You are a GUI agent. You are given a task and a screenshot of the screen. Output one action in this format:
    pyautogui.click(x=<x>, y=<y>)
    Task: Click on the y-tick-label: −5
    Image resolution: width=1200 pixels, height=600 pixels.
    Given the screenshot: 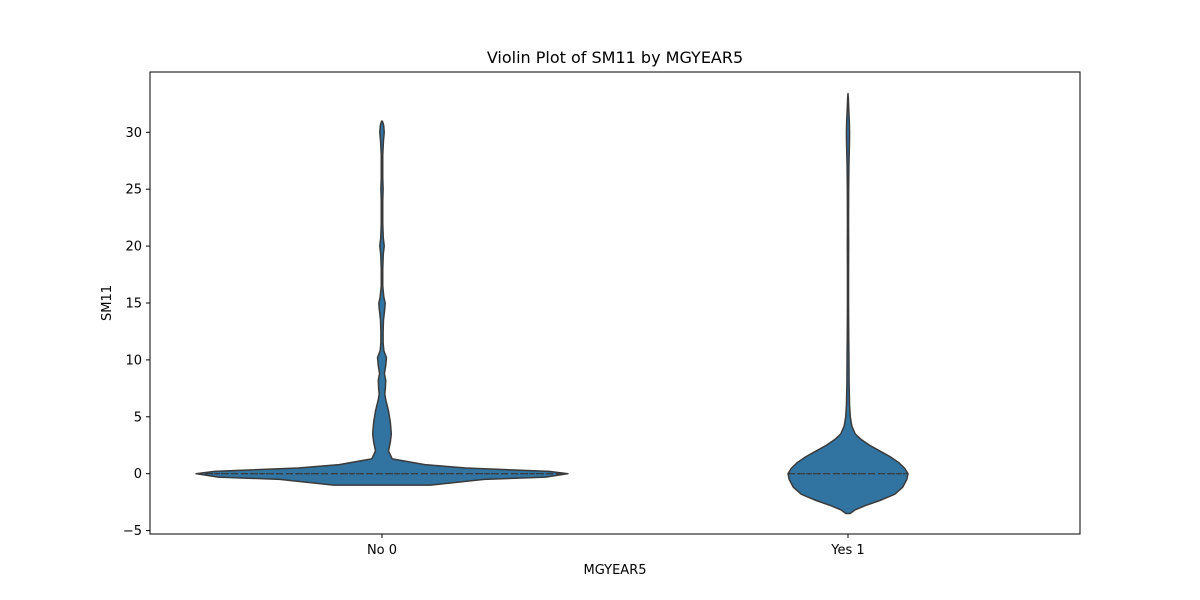 What is the action you would take?
    pyautogui.click(x=132, y=531)
    